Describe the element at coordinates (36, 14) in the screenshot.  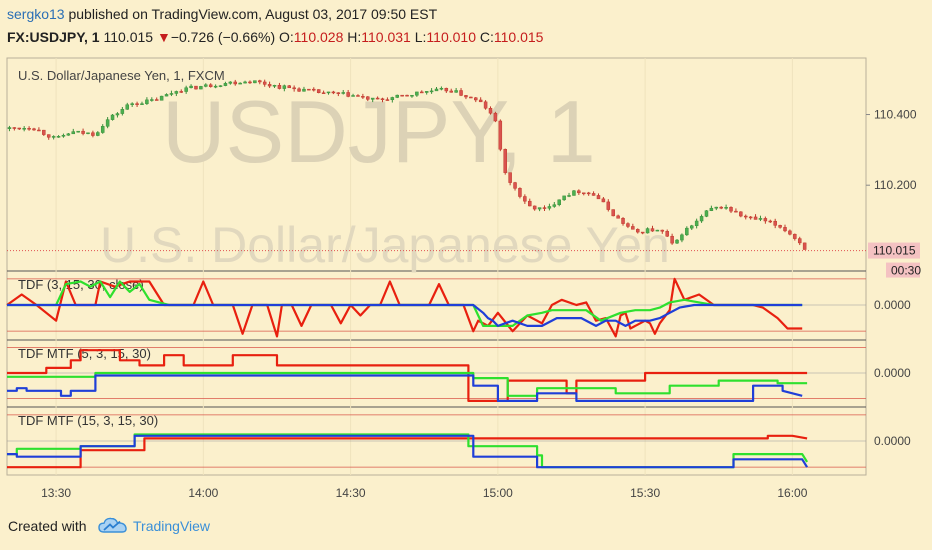
I see `username-link: sergko13` at that location.